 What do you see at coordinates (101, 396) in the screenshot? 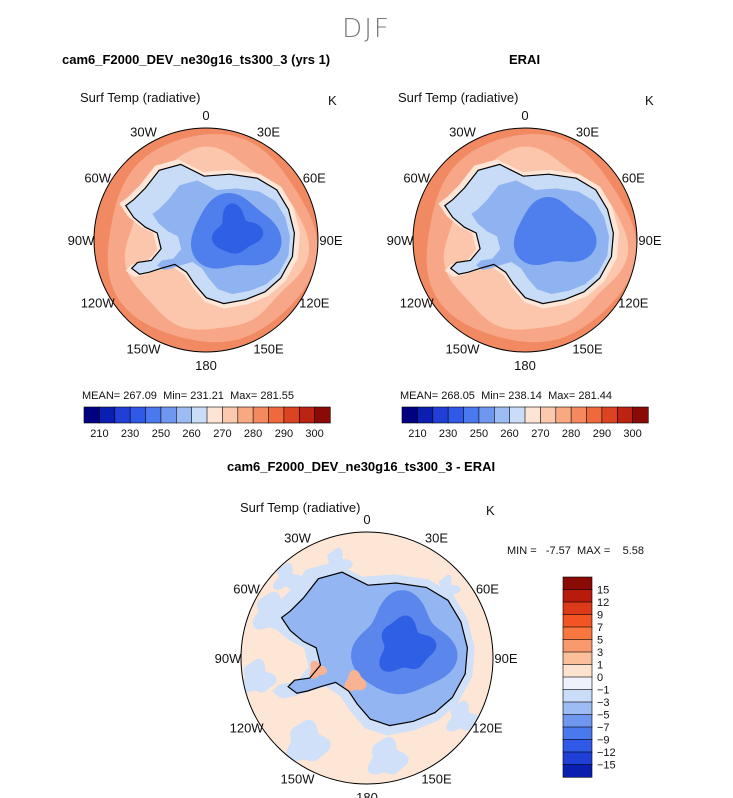
I see `model-mean-label: MEAN=` at bounding box center [101, 396].